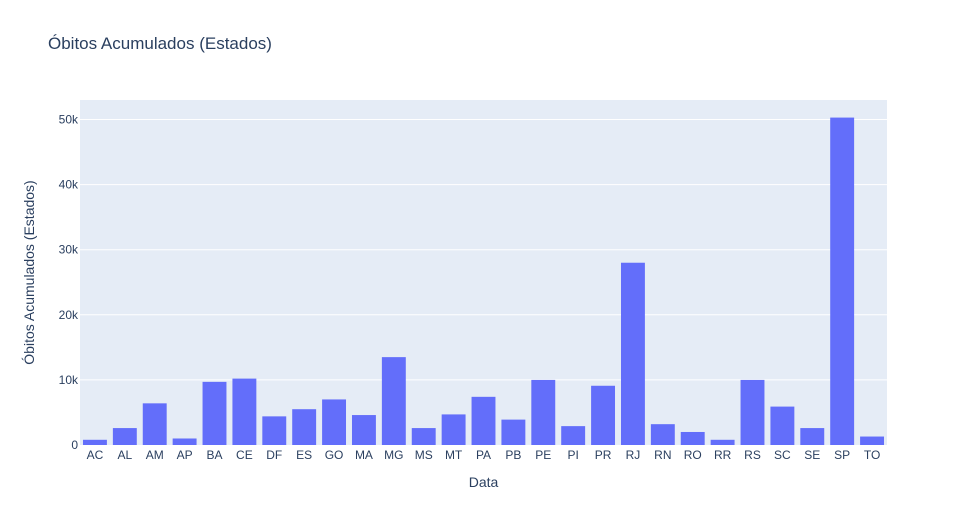 Image resolution: width=966 pixels, height=525 pixels. I want to click on bar-rs, so click(752, 412).